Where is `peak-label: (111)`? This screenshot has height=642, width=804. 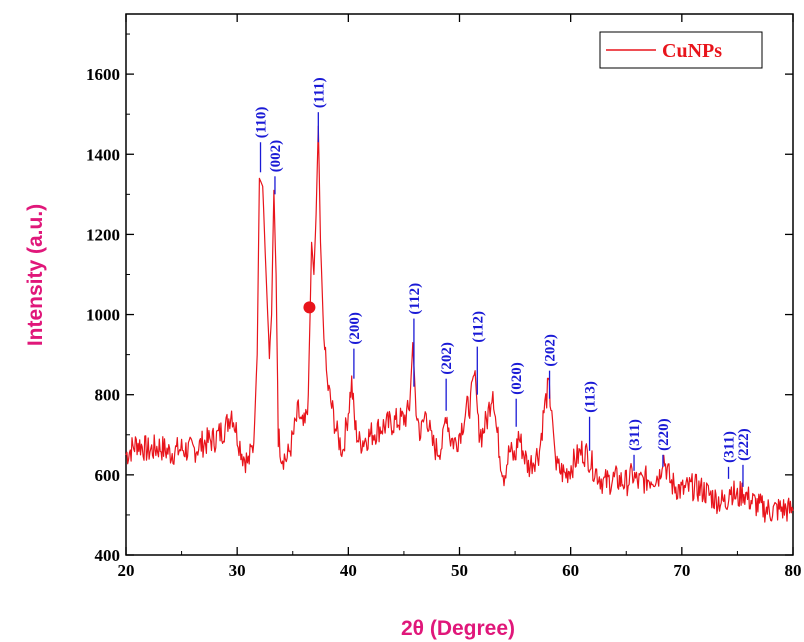
peak-label: (111) is located at coordinates (319, 92).